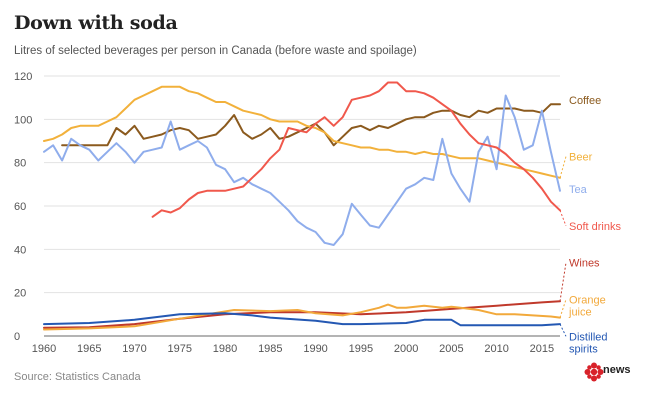 Image resolution: width=650 pixels, height=409 pixels. Describe the element at coordinates (89, 349) in the screenshot. I see `x-tick-label: 1965` at that location.